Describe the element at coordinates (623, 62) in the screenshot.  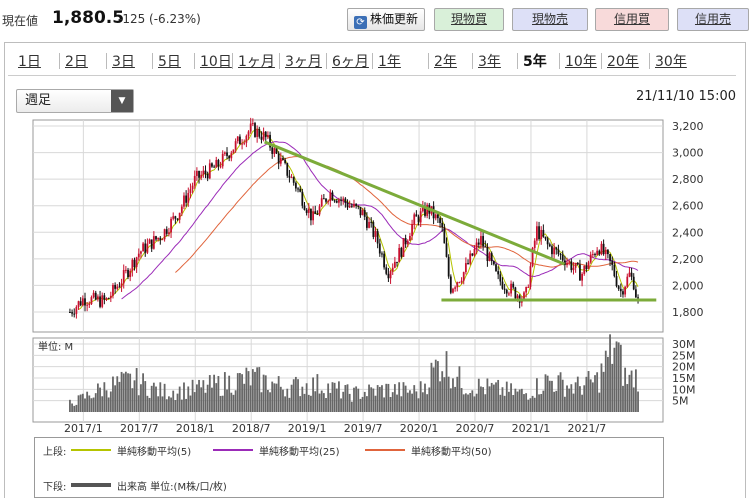
I see `tab-14: 20年` at that location.